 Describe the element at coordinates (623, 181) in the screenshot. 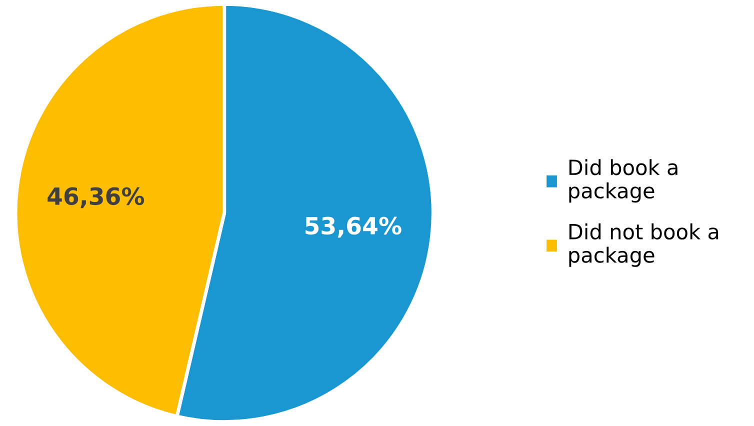

I see `legend-label: Did book a package` at that location.